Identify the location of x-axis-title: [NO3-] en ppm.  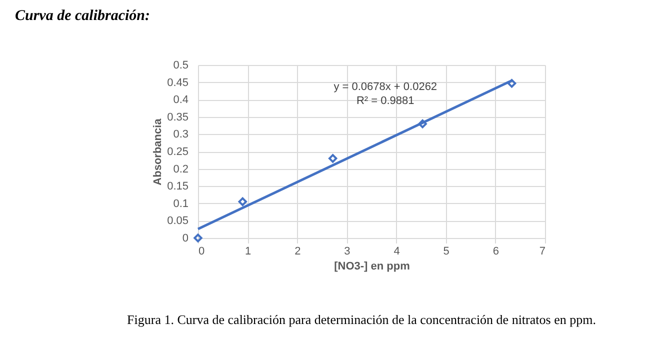
(372, 266).